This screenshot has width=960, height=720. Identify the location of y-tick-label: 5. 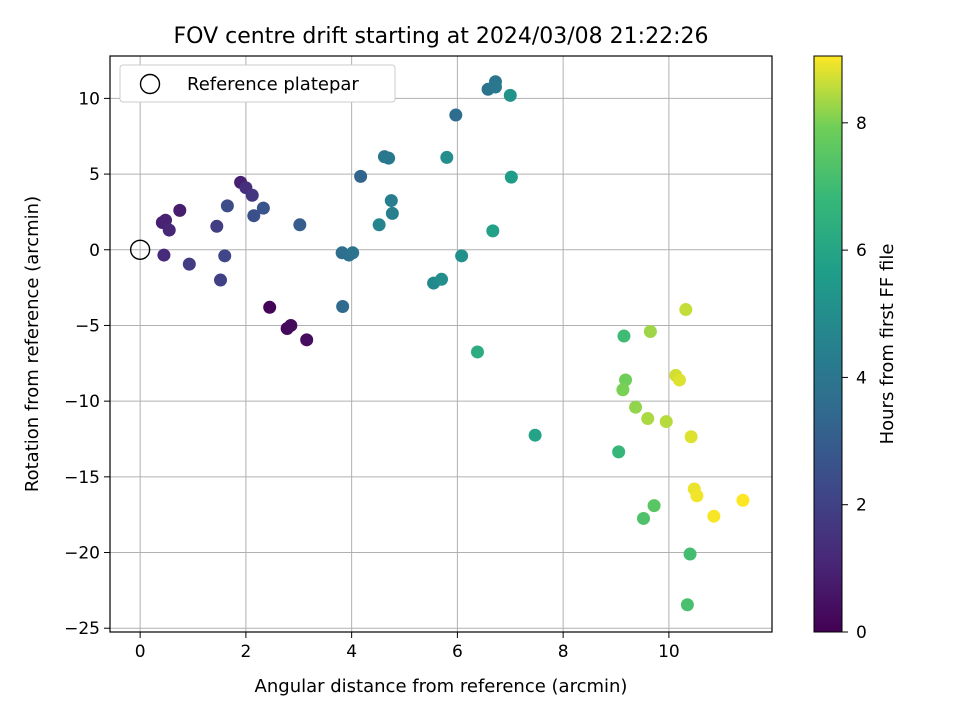
(94, 175).